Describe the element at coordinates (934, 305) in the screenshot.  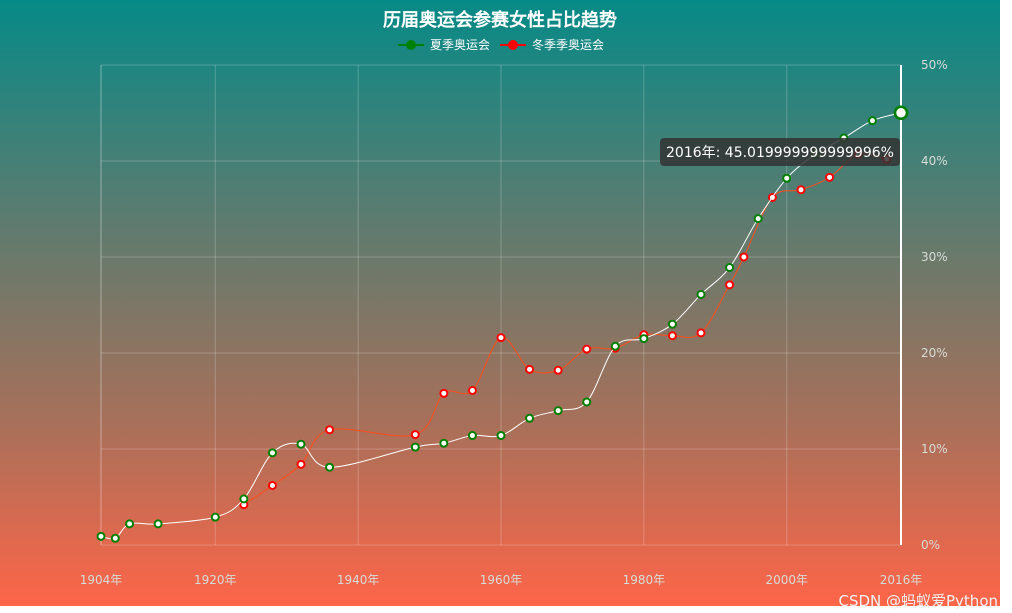
I see `y-axis: 0% 10% 20% 30% 40% 50%` at that location.